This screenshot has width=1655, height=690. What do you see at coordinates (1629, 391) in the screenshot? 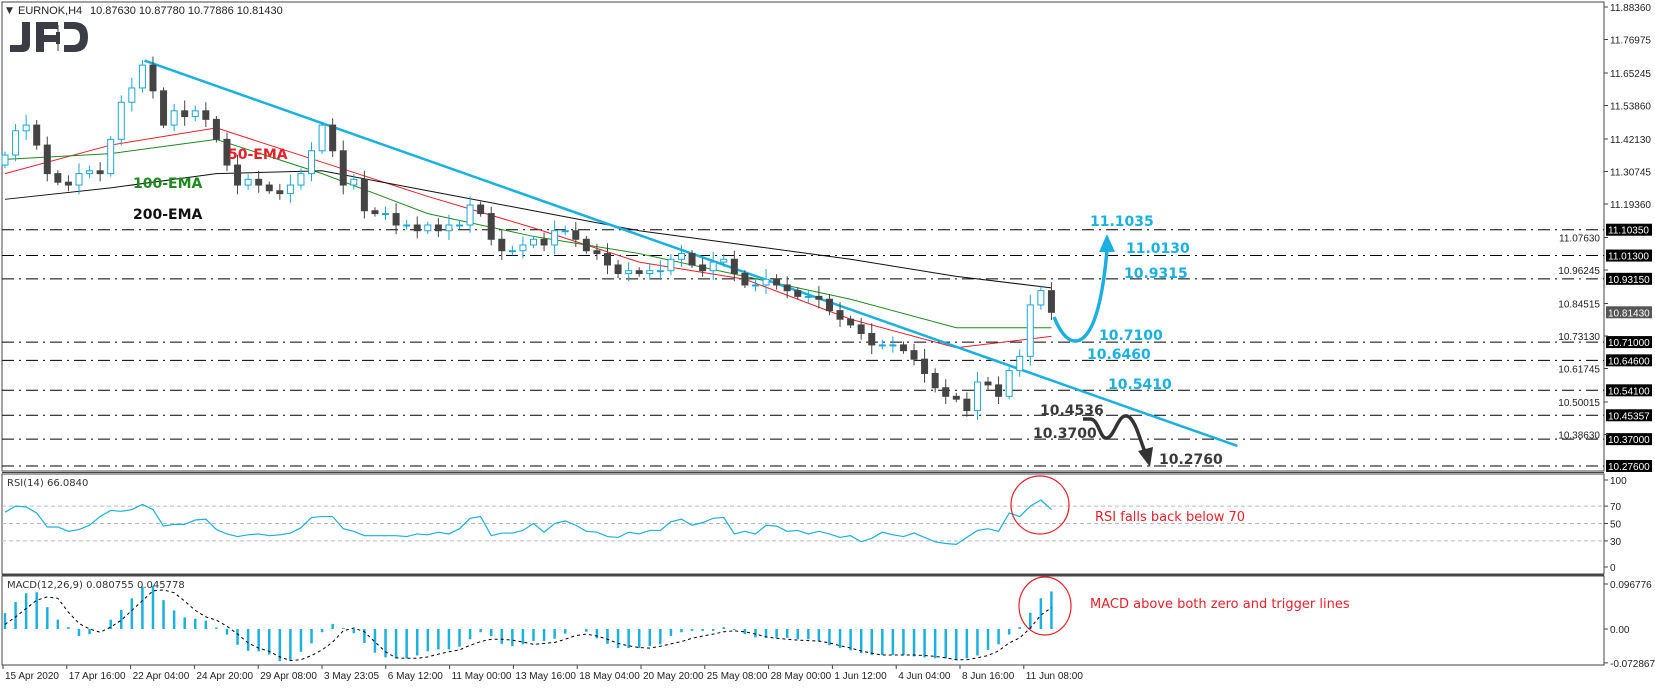
I see `price-label: 10.54100` at bounding box center [1629, 391].